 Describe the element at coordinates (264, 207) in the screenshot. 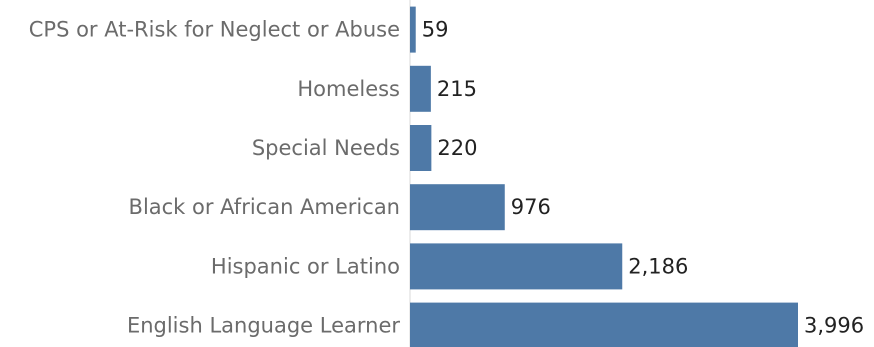

I see `category-label: Black or African American` at that location.